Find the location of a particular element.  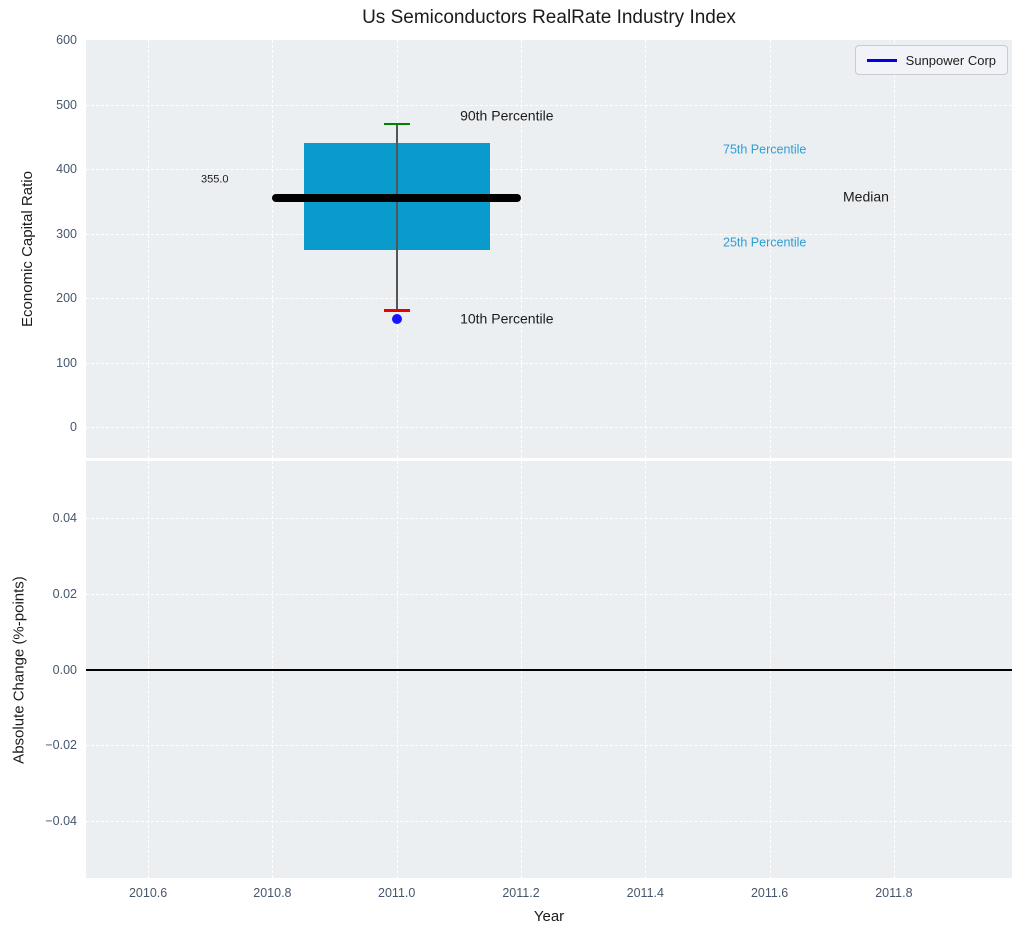

x-tick-label: 2011.4 is located at coordinates (645, 893).